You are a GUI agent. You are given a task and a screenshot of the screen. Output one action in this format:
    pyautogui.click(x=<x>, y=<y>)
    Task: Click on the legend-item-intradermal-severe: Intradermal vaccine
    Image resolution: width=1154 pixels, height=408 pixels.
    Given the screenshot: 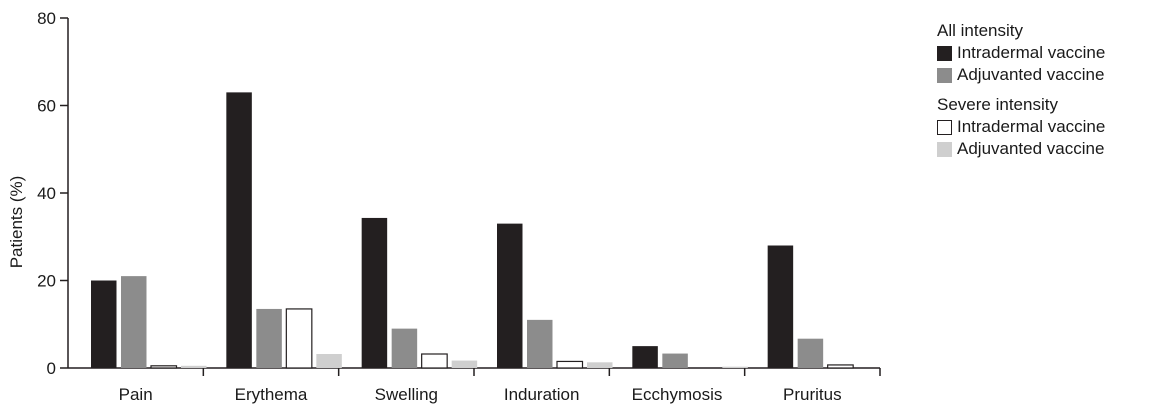 What is the action you would take?
    pyautogui.click(x=1021, y=127)
    